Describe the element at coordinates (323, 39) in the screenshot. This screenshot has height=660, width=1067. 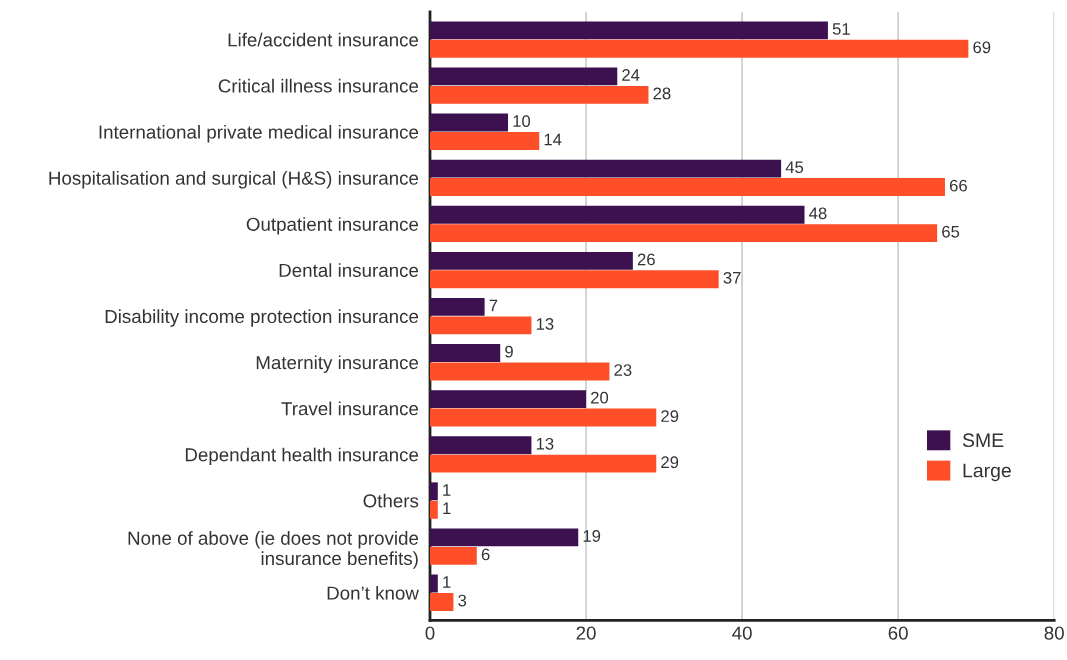
I see `y-tick-label: Life/accident insurance` at that location.